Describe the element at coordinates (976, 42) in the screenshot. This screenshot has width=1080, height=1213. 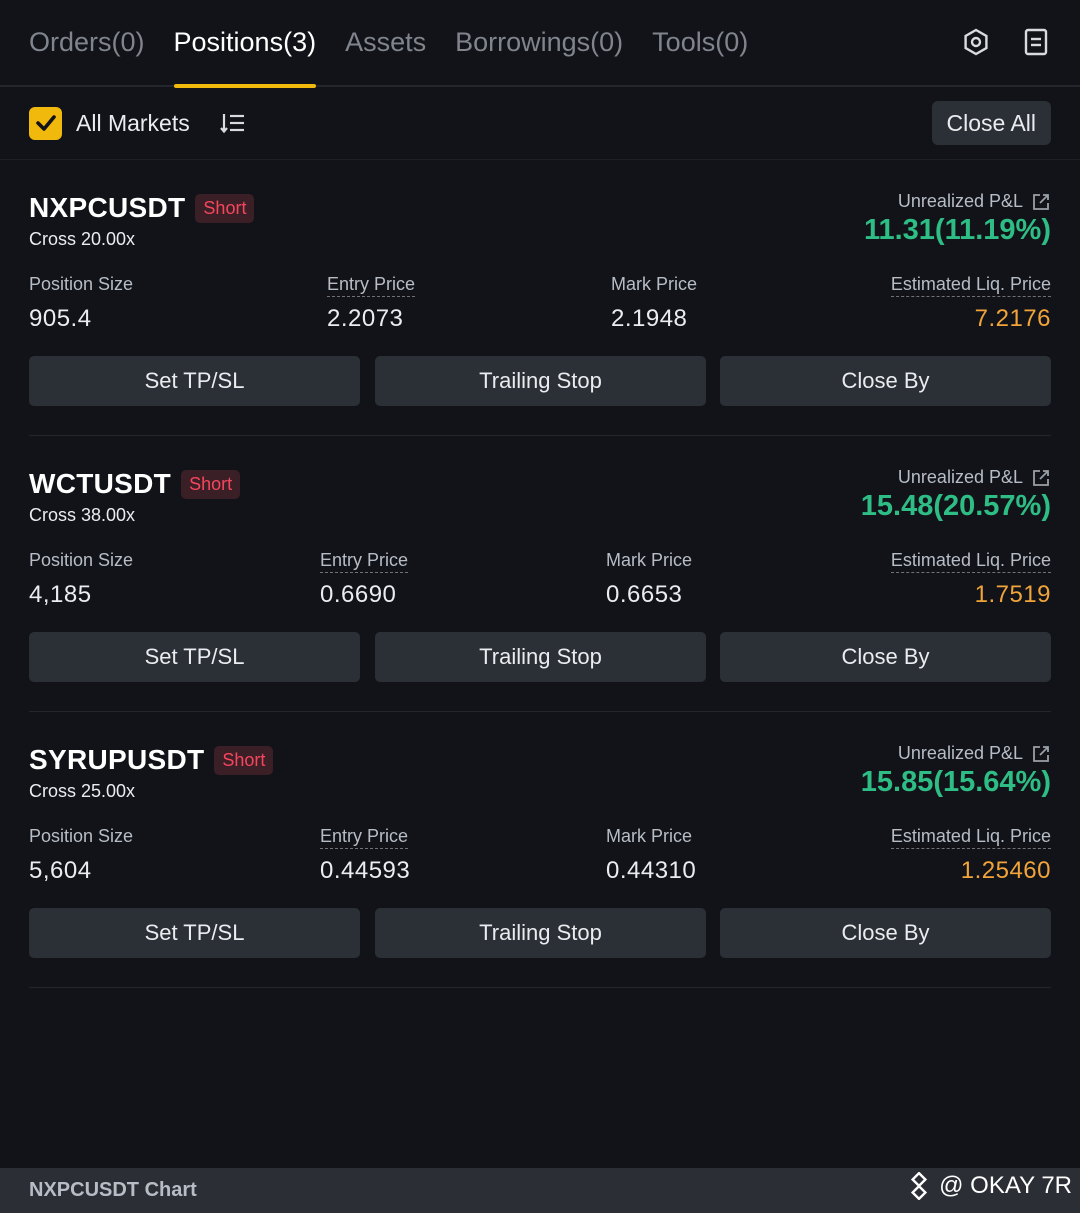
I see `settings-icon` at that location.